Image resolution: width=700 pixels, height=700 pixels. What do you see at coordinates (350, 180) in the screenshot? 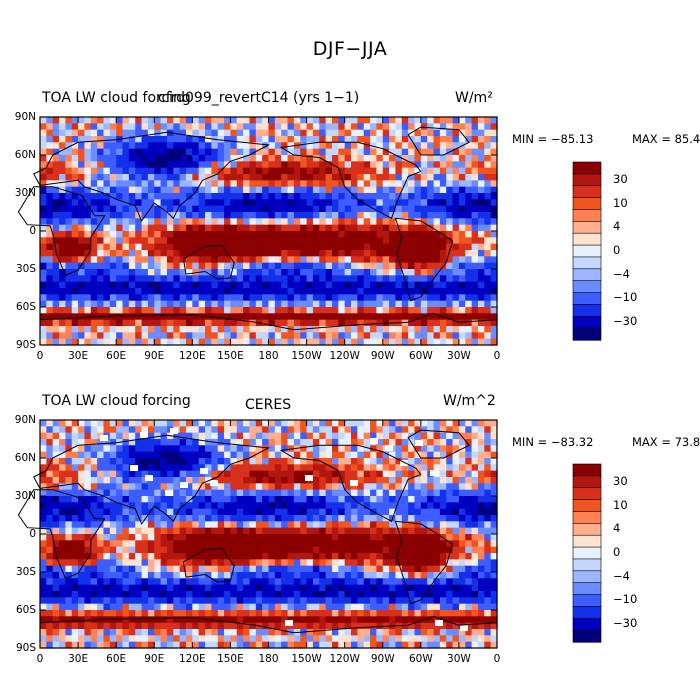
I see `coastline-nam` at bounding box center [350, 180].